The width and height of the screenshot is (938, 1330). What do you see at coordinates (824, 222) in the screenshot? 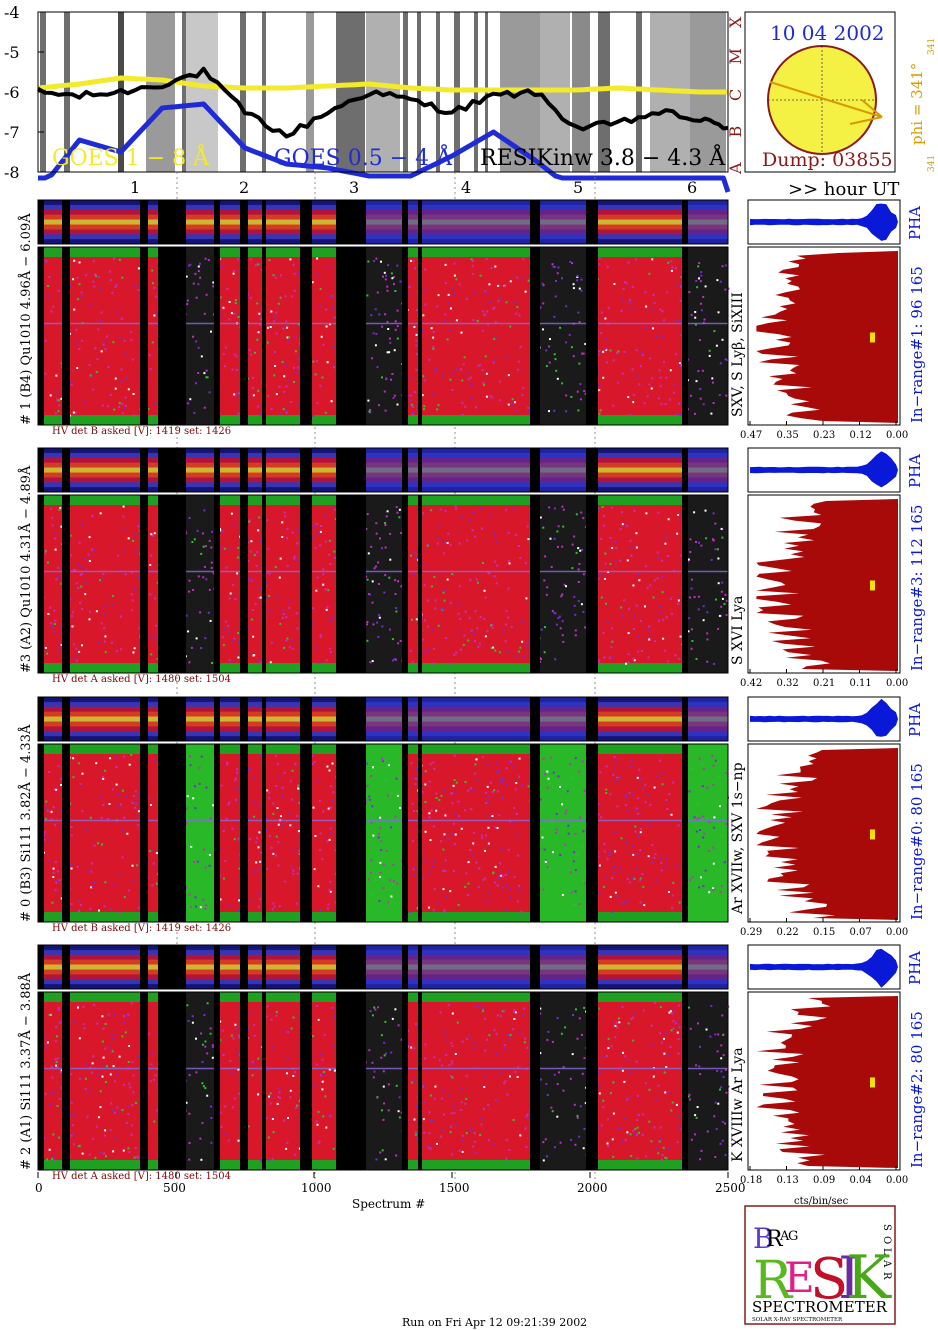
I see `pha-profile` at bounding box center [824, 222].